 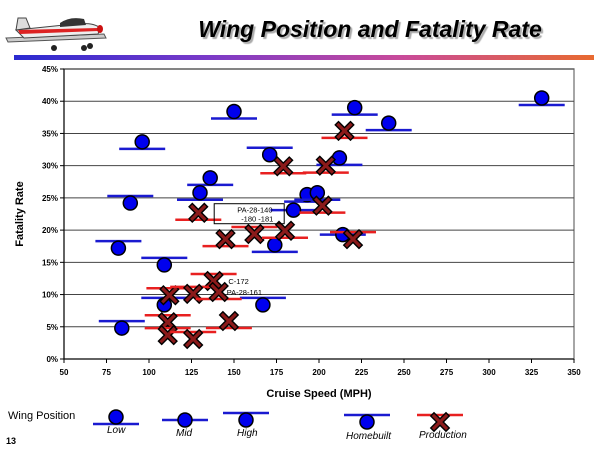 What do you see at coordinates (184, 433) in the screenshot?
I see `legend-label-mid: Mid` at bounding box center [184, 433].